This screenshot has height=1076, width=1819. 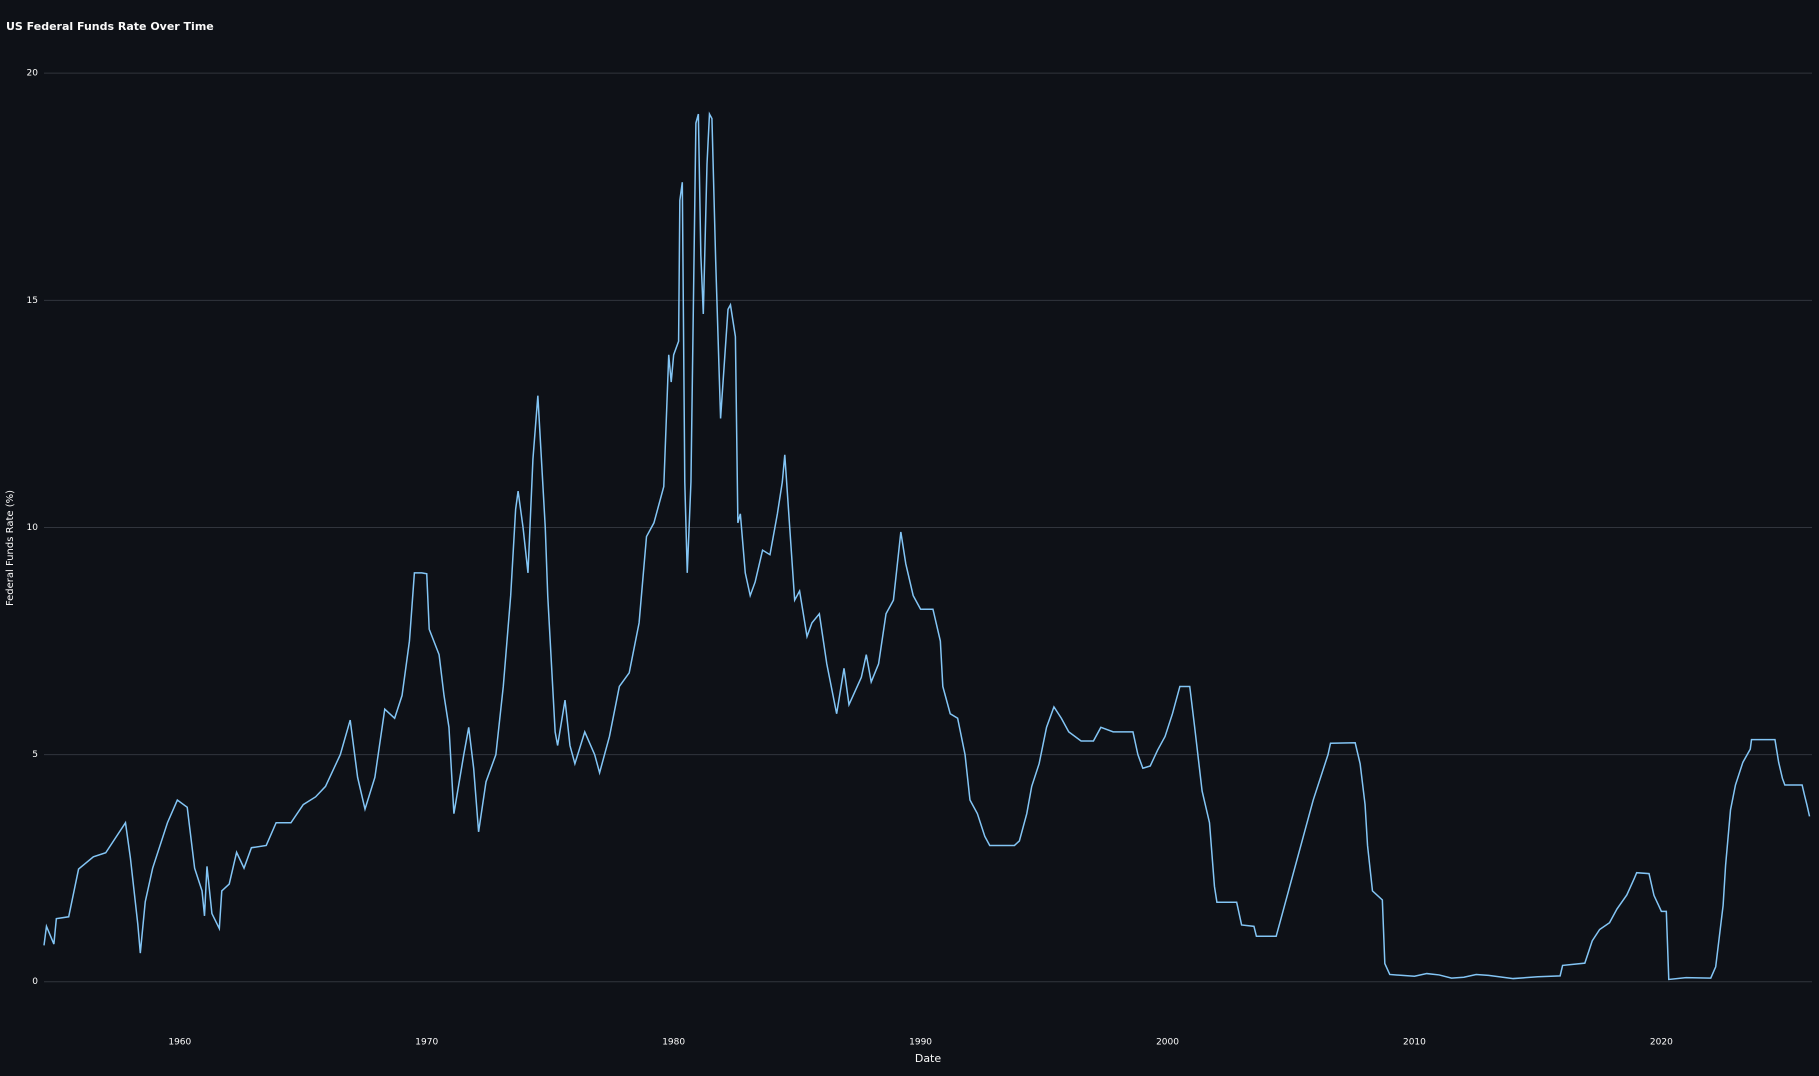 I want to click on y-axis-title: Federal Funds Rate (%), so click(x=10, y=548).